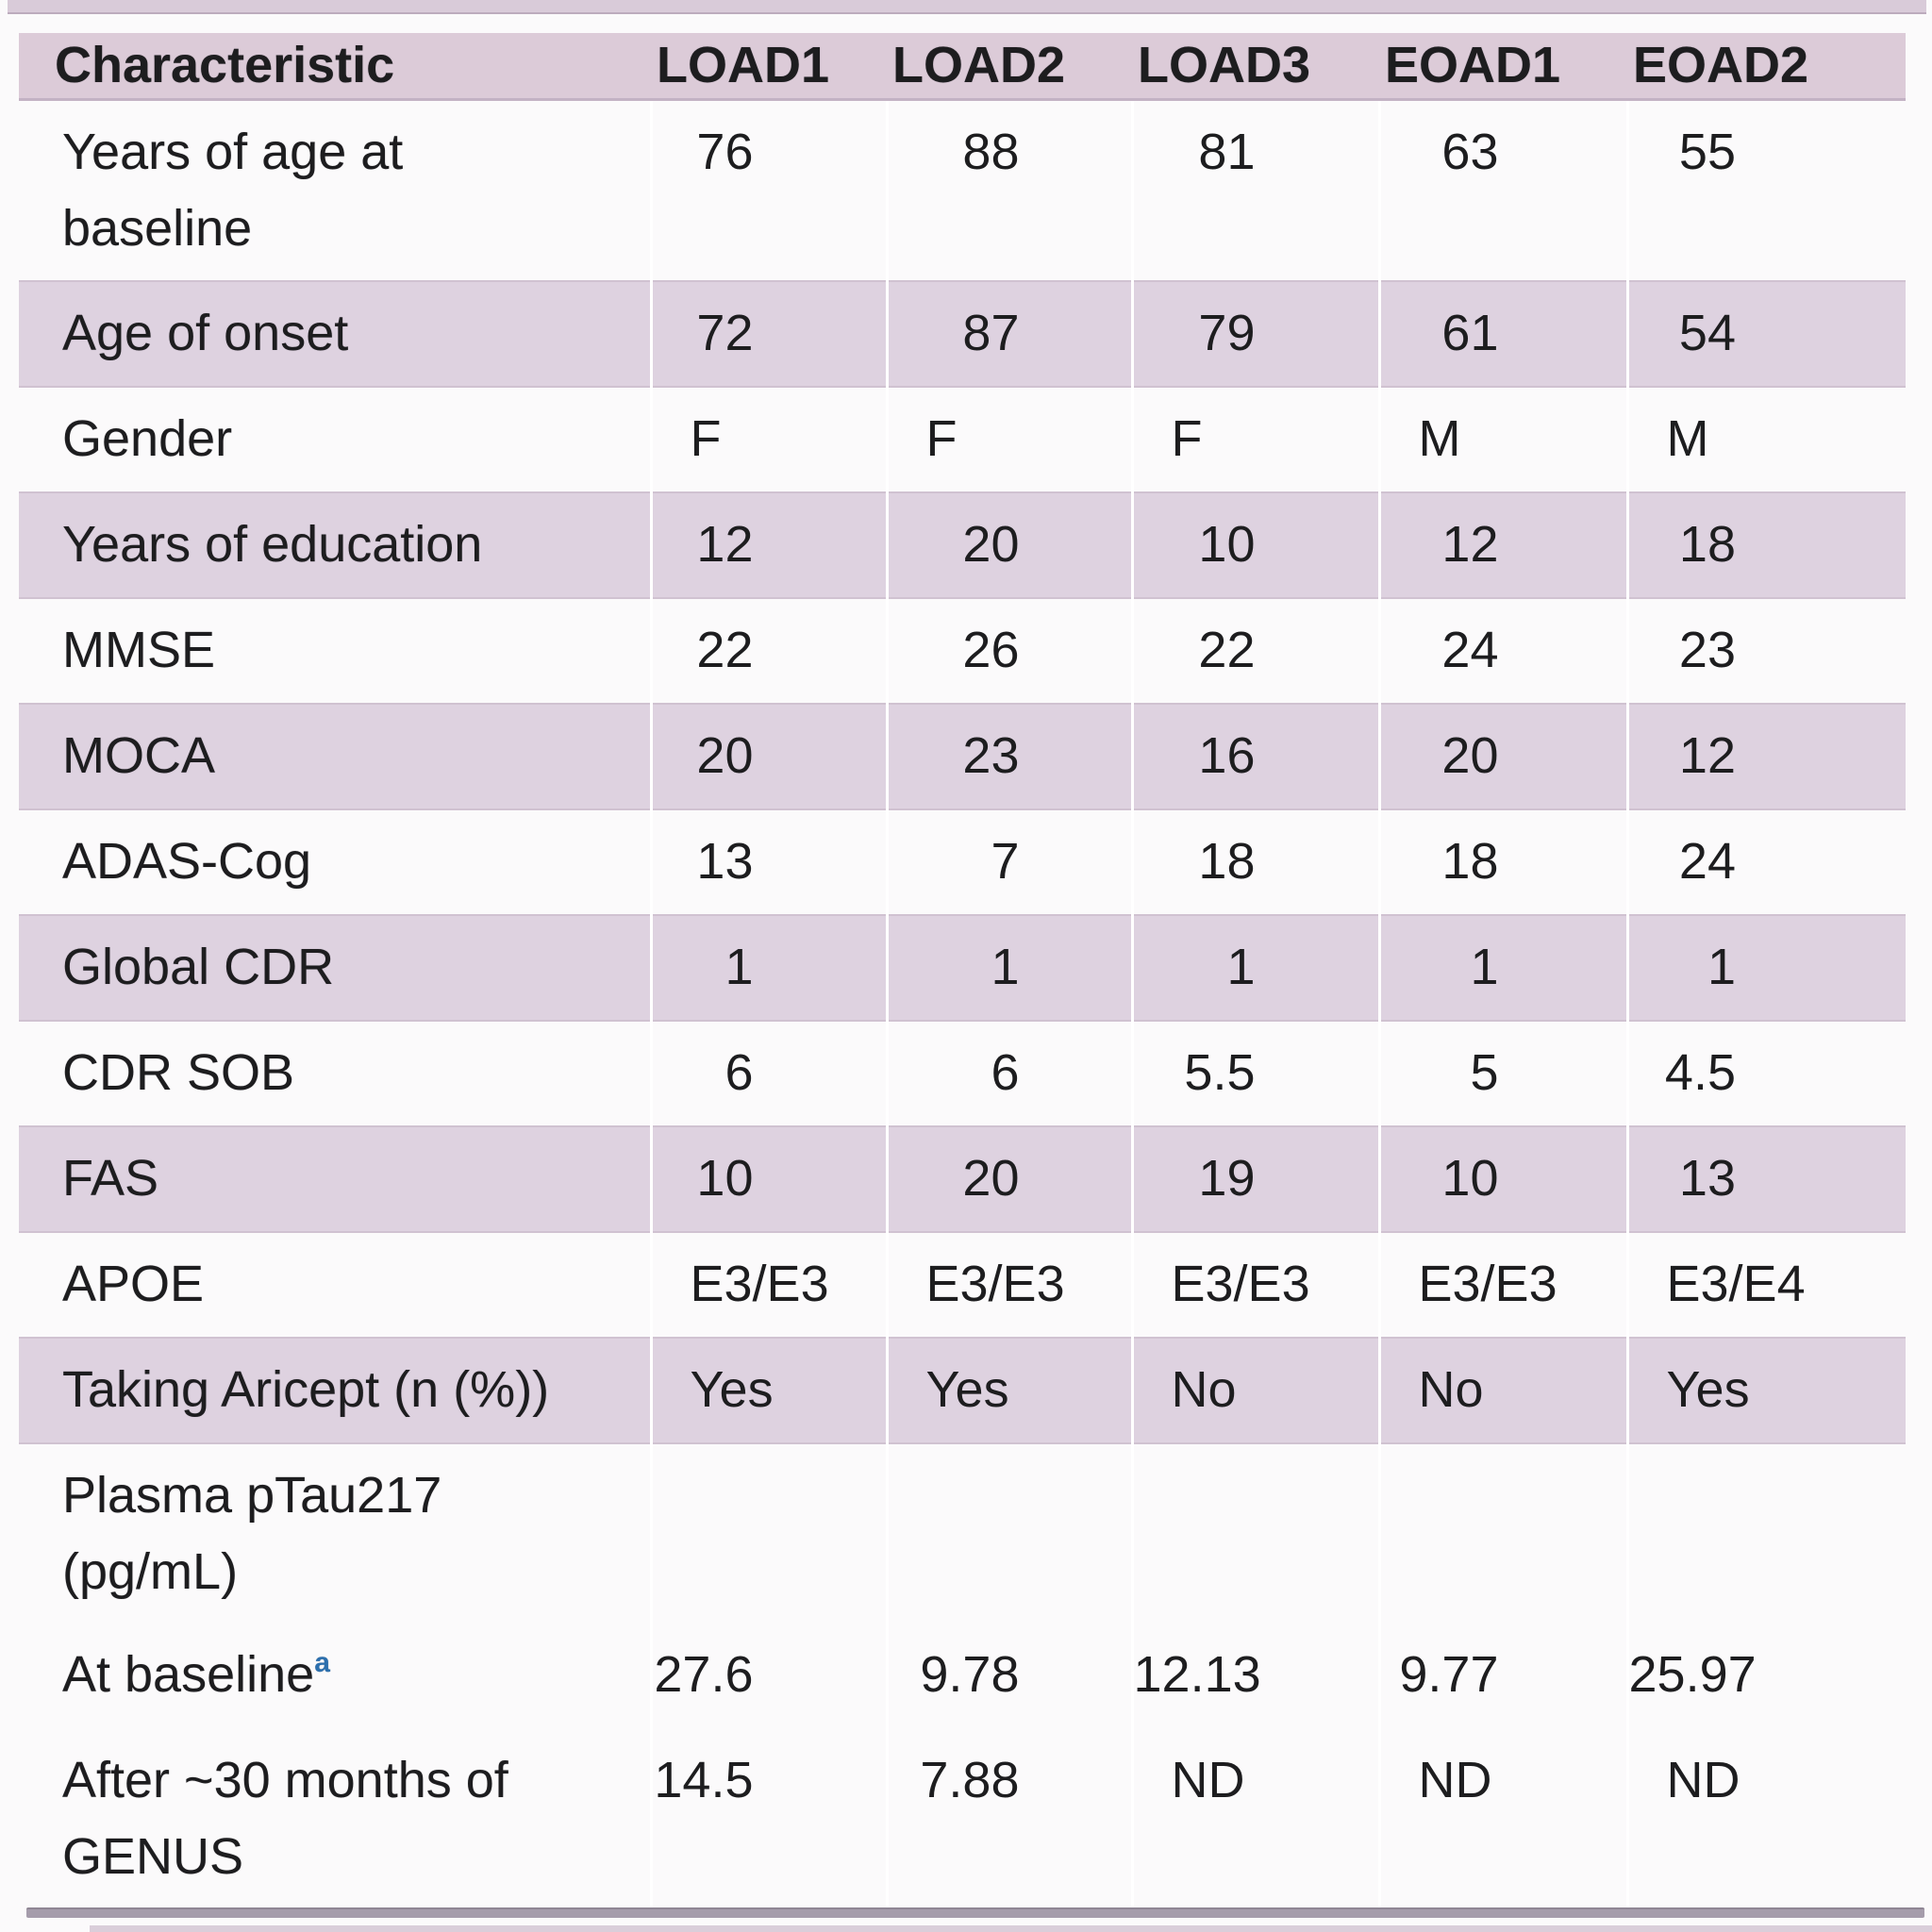  I want to click on row-label-text: MOCA, so click(138, 755).